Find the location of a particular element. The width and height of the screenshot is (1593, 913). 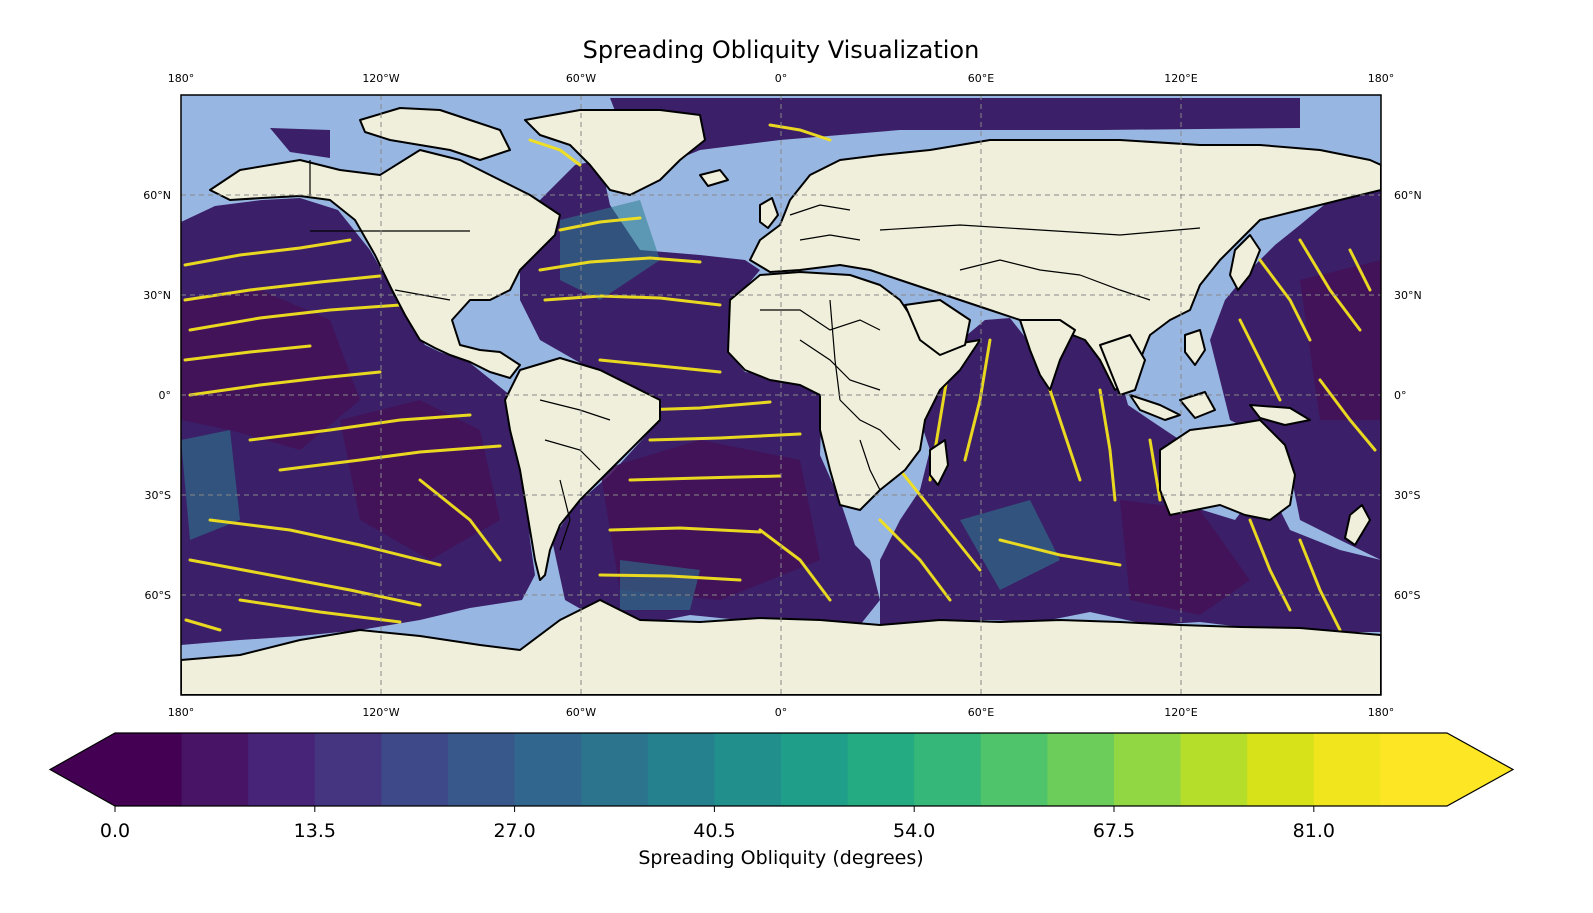

lat-label-right-1: 30°N is located at coordinates (1408, 295).